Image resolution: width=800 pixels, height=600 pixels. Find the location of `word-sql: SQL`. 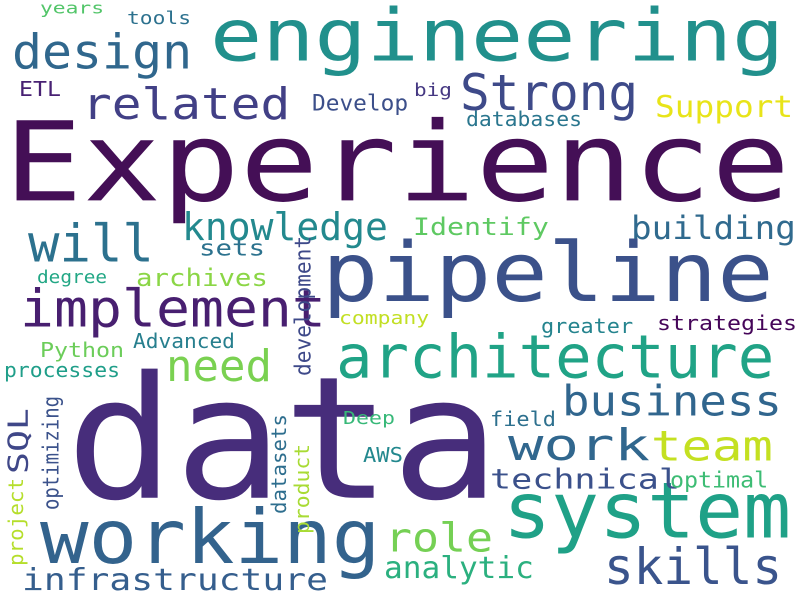

word-sql: SQL is located at coordinates (18, 441).